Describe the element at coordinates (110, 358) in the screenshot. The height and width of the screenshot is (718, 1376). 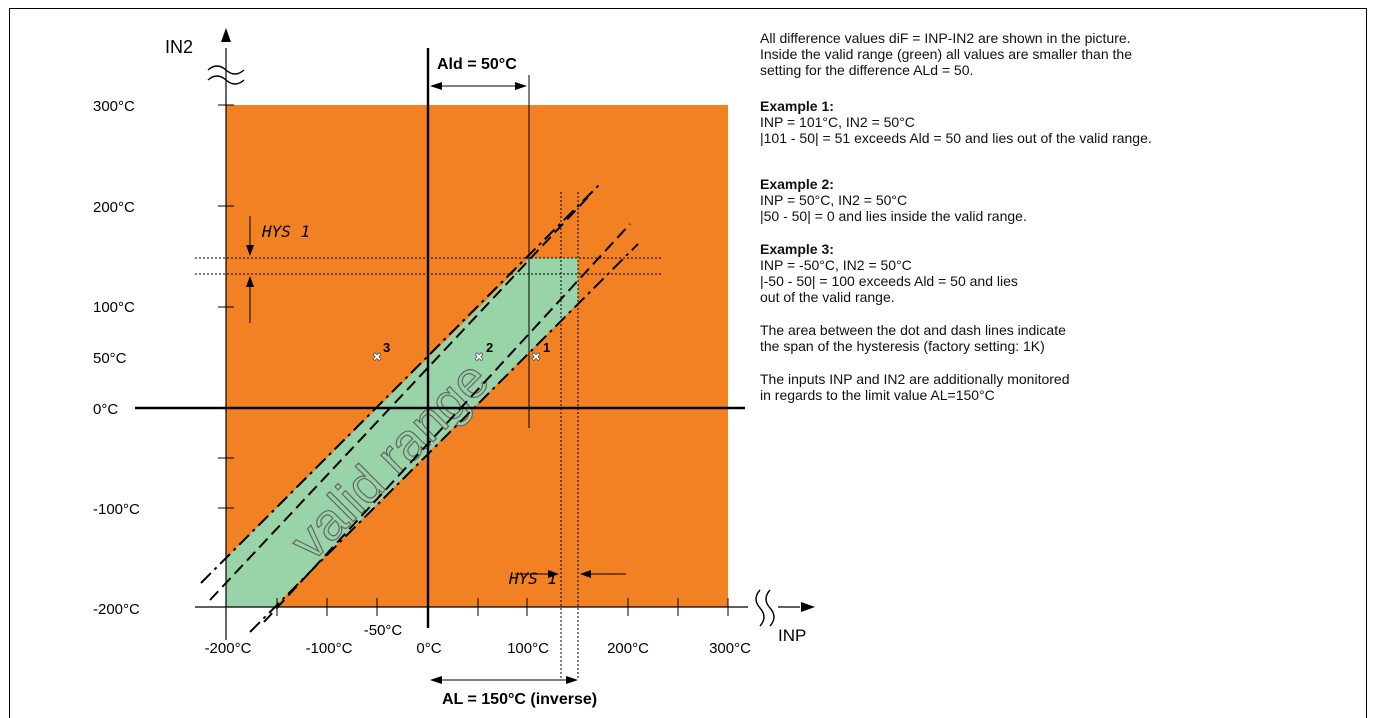
I see `y-tick-label: 50°C` at that location.